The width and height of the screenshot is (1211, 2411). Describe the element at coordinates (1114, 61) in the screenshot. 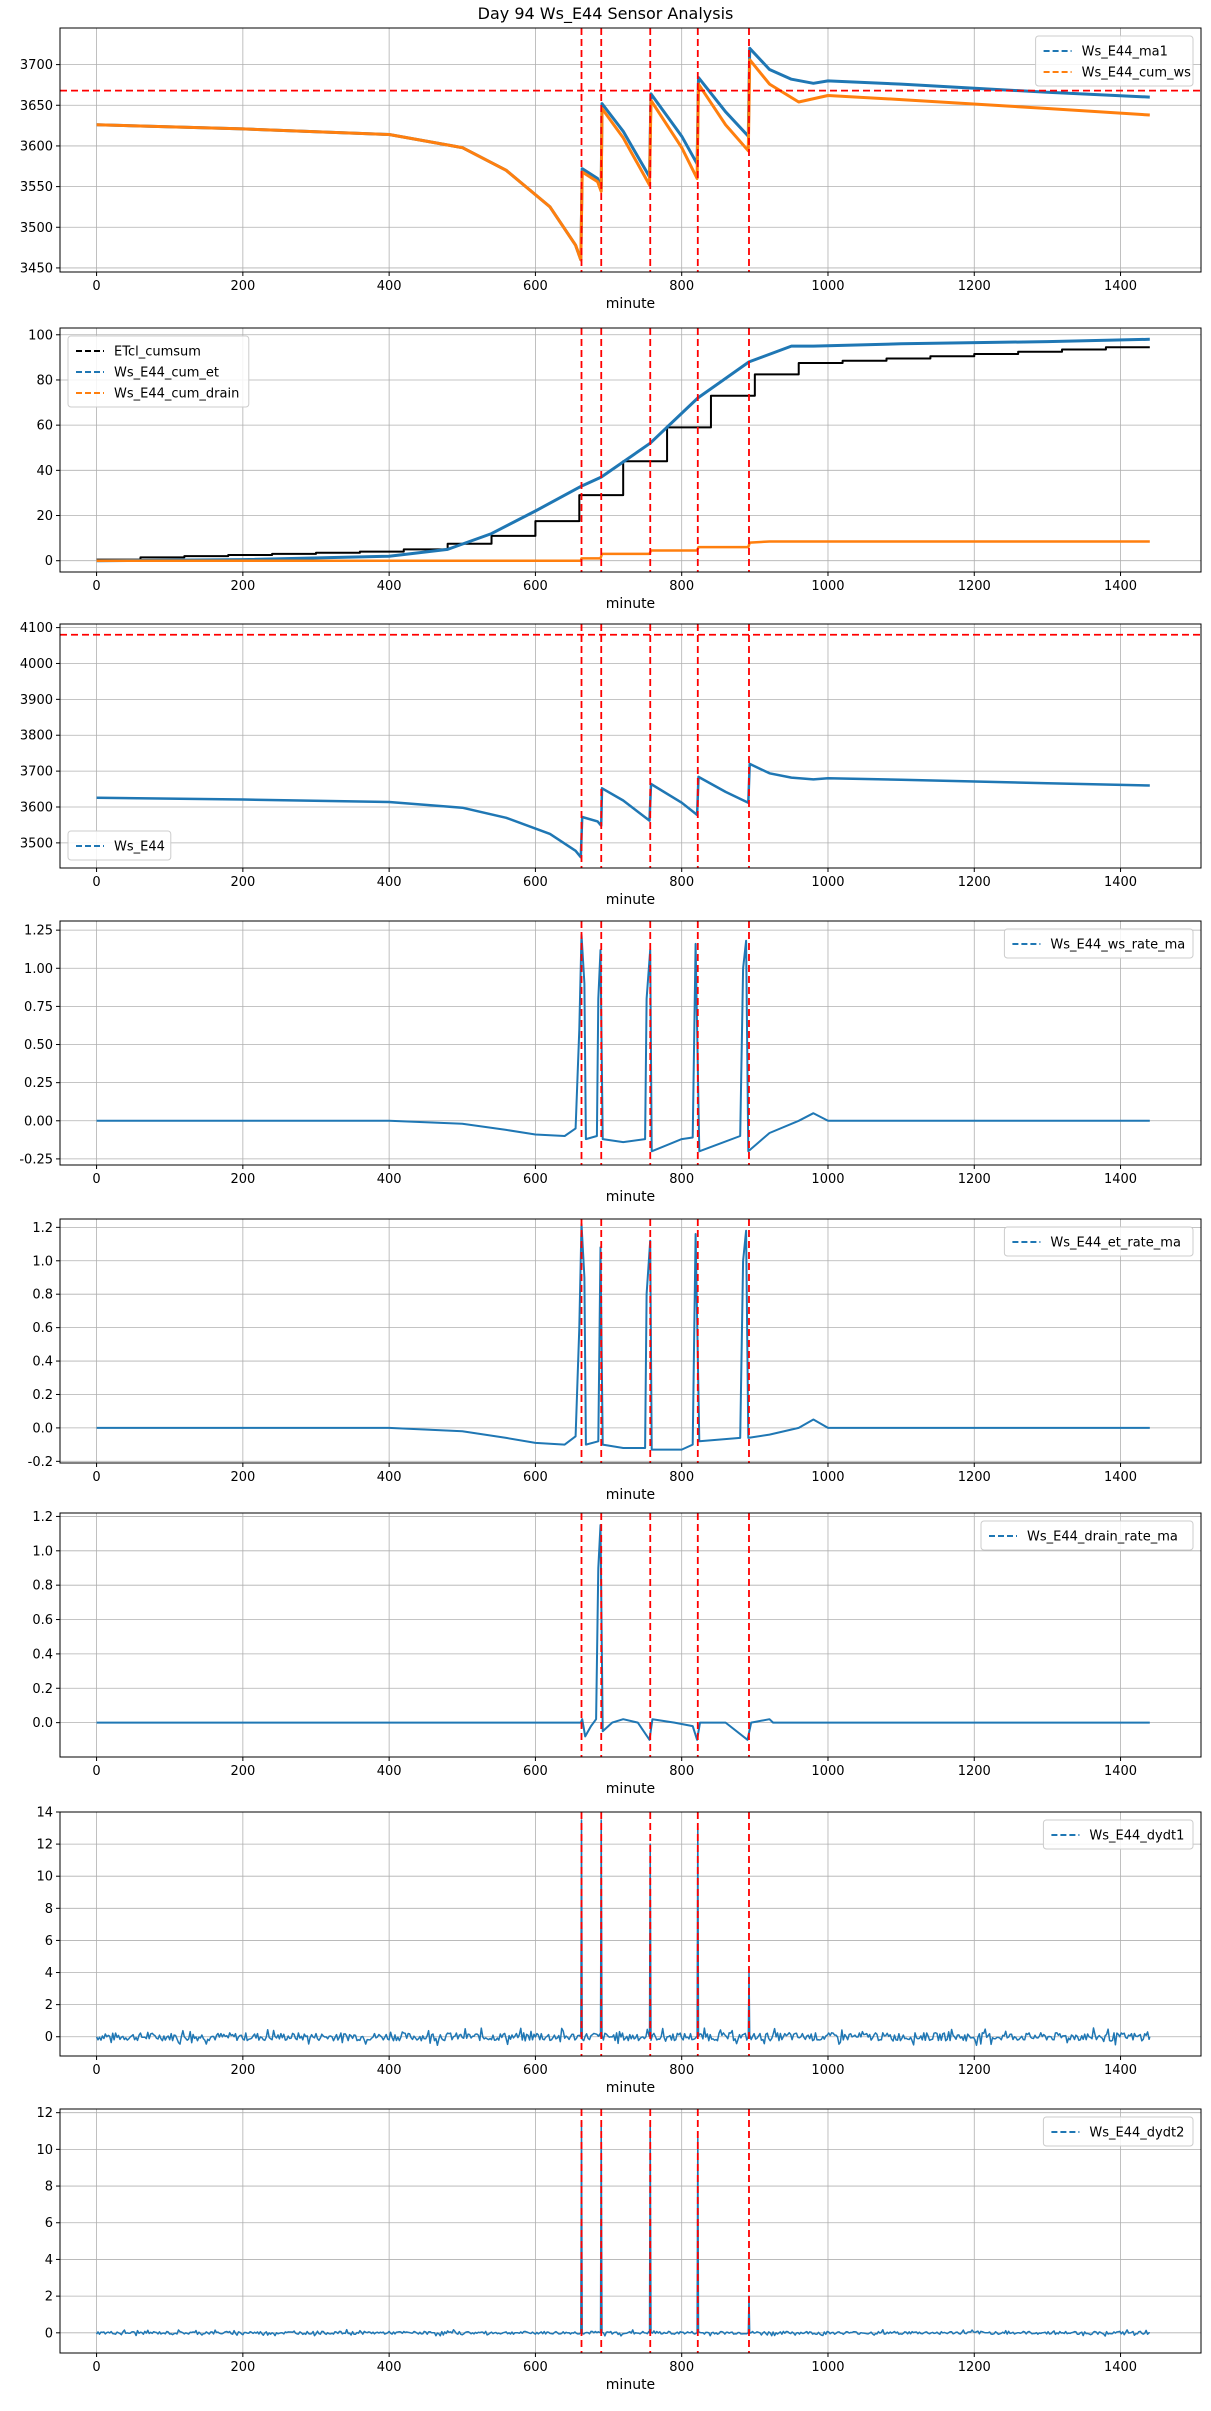

I see `legend: Ws_E44_ma1 Ws_E44_cum_ws` at that location.